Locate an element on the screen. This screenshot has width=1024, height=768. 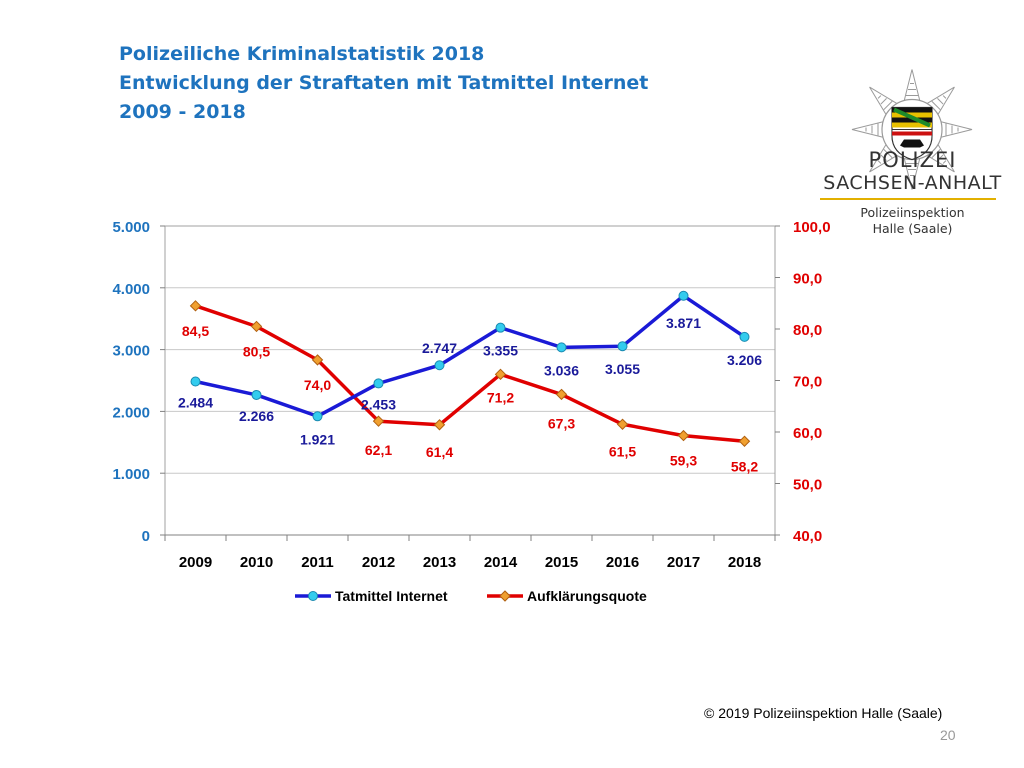
y-left-tick-label: 4.000 is located at coordinates (131, 289).